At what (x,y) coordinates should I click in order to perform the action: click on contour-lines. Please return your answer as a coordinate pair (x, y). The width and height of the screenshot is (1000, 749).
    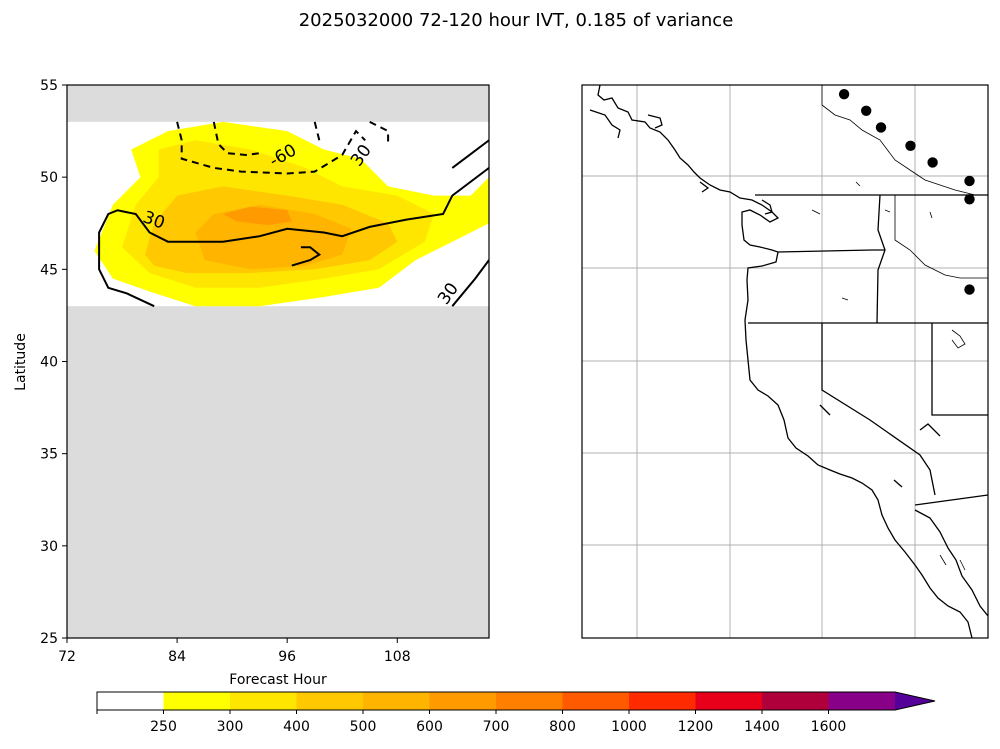
    Looking at the image, I should click on (293, 214).